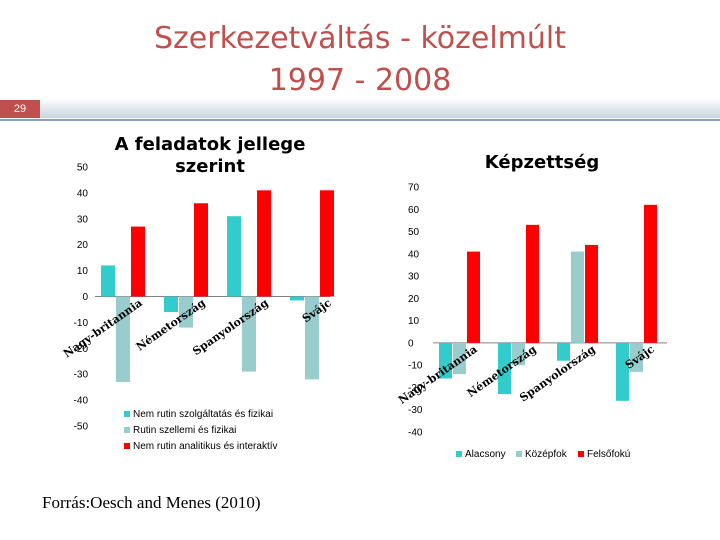 The image size is (720, 540). Describe the element at coordinates (438, 375) in the screenshot. I see `category-label: Nagy-britannia` at that location.